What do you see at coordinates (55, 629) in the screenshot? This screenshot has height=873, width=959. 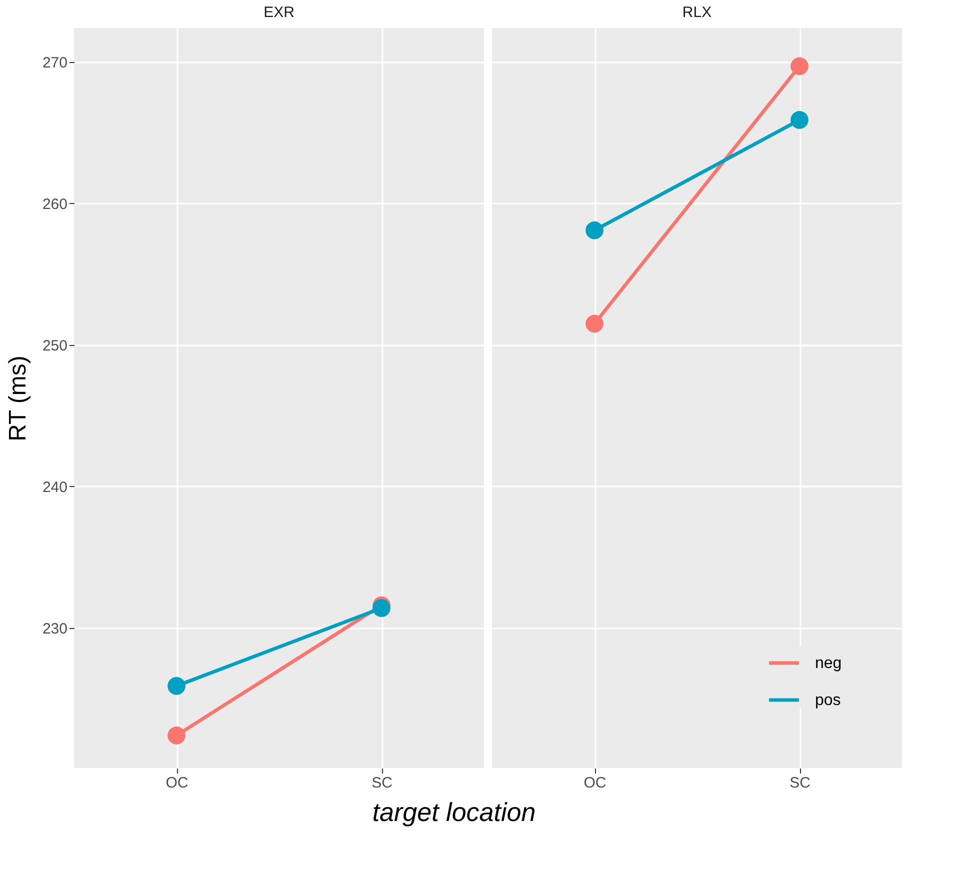 I see `y-tick-label: 230` at bounding box center [55, 629].